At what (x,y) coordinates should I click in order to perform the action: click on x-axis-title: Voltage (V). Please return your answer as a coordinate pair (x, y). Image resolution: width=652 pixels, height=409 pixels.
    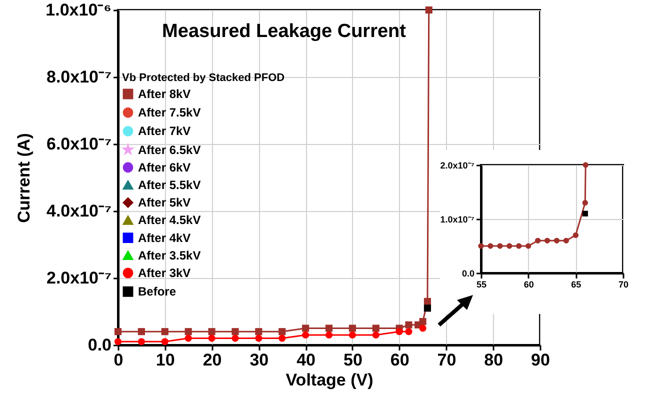
    Looking at the image, I should click on (330, 380).